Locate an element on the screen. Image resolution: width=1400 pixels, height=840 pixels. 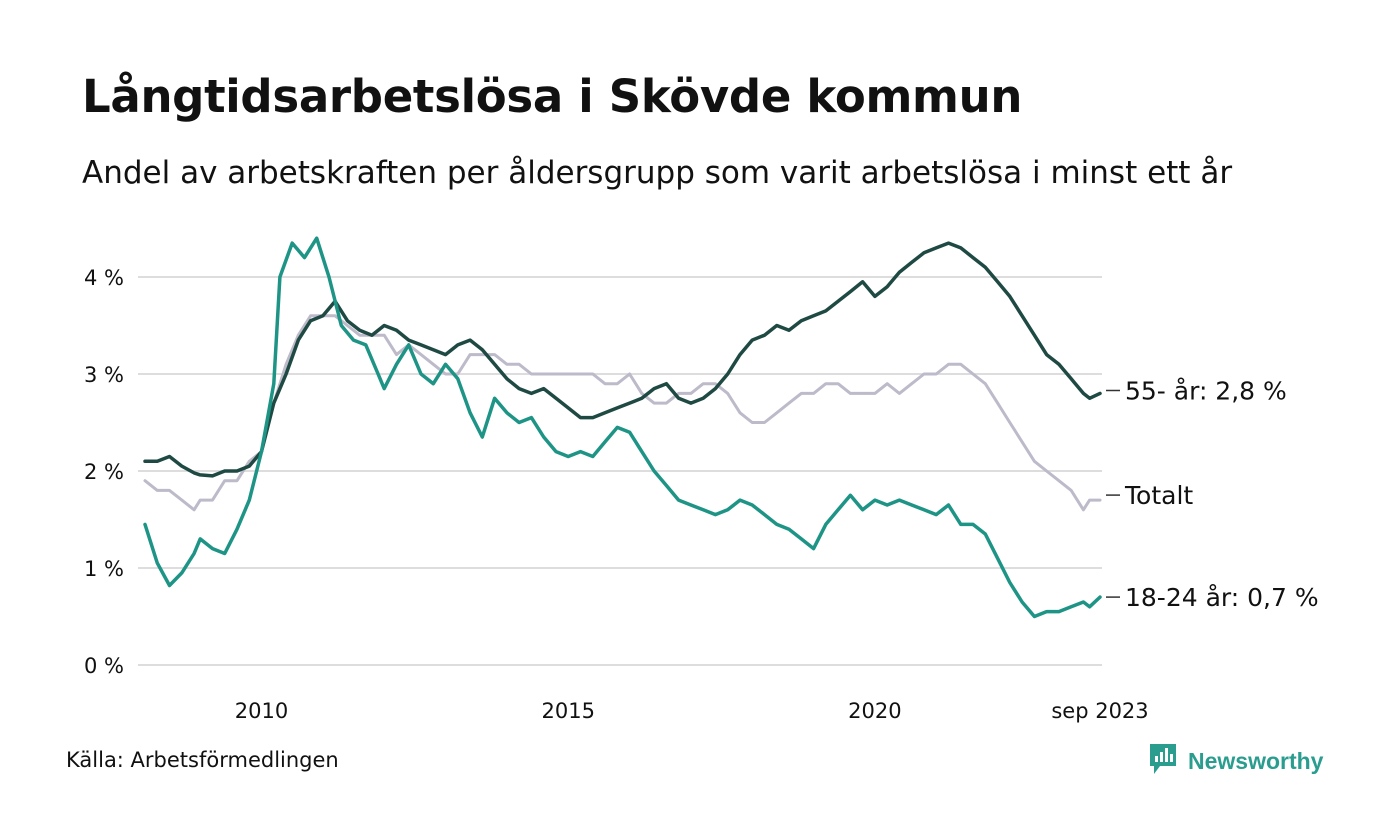
y-tick-label: 3 % is located at coordinates (104, 375).